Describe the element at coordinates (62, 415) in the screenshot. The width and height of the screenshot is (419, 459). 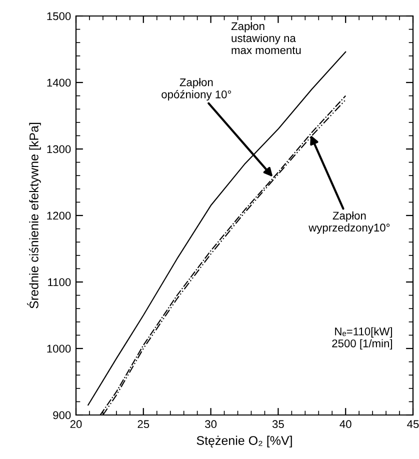
I see `y-tick-label: 900` at that location.